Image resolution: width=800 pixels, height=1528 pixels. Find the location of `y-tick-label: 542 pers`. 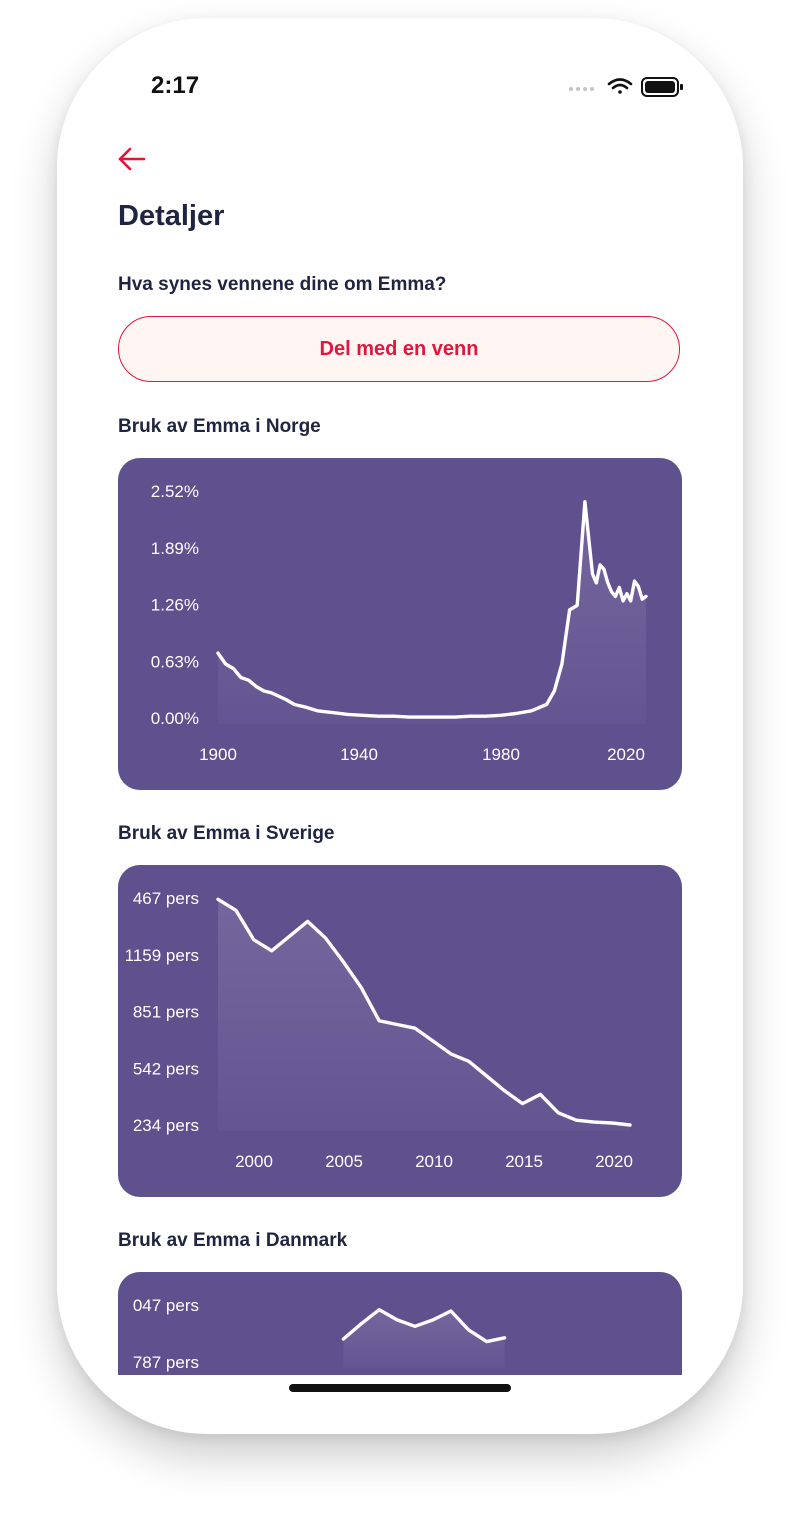

y-tick-label: 542 pers is located at coordinates (166, 1068).